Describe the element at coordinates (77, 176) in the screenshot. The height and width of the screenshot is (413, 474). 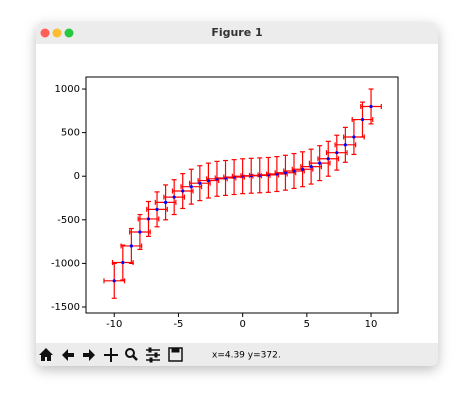
I see `y-tick-label: 0` at that location.